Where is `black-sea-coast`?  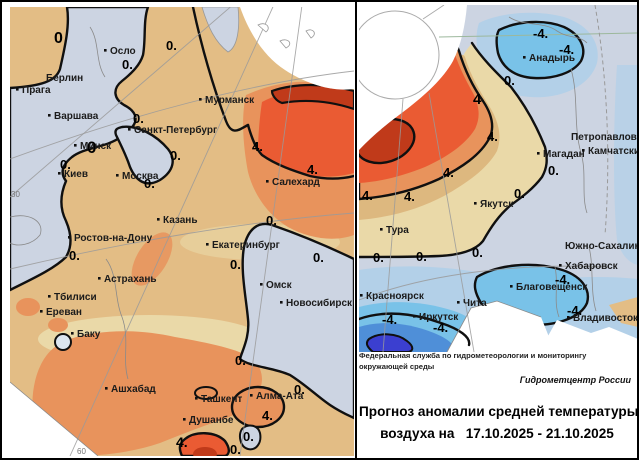
black-sea-coast is located at coordinates (26, 230).